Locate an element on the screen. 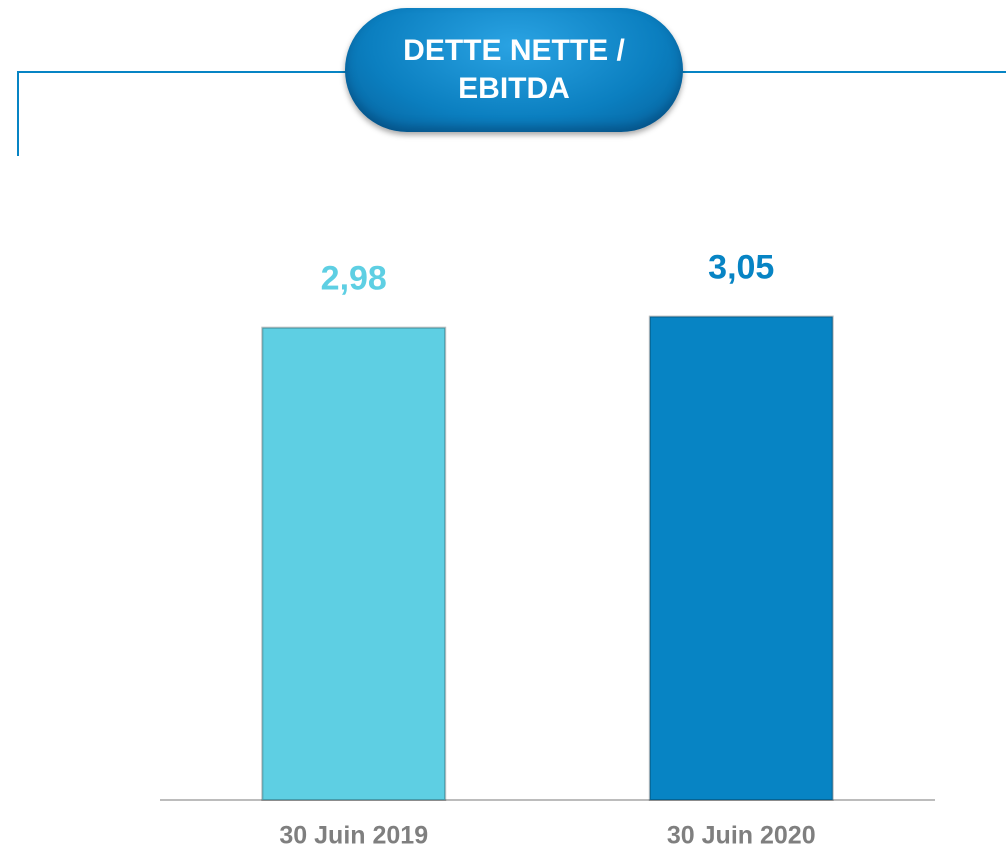 The width and height of the screenshot is (1006, 851). x-tick-label: 30 Juin 2020 is located at coordinates (741, 836).